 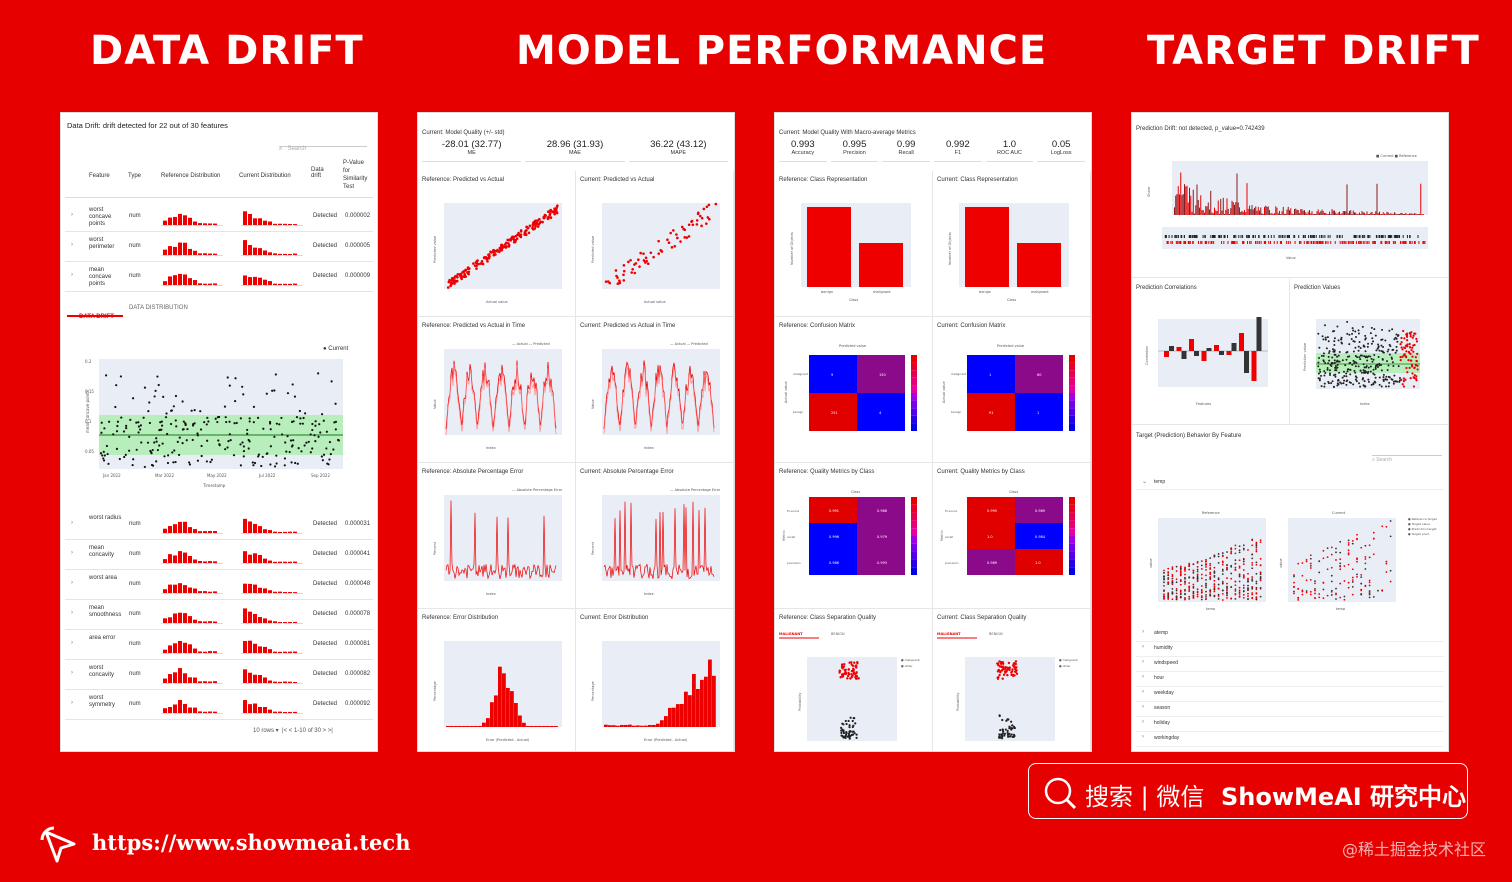 I want to click on legend: ● malignant, so click(x=911, y=660).